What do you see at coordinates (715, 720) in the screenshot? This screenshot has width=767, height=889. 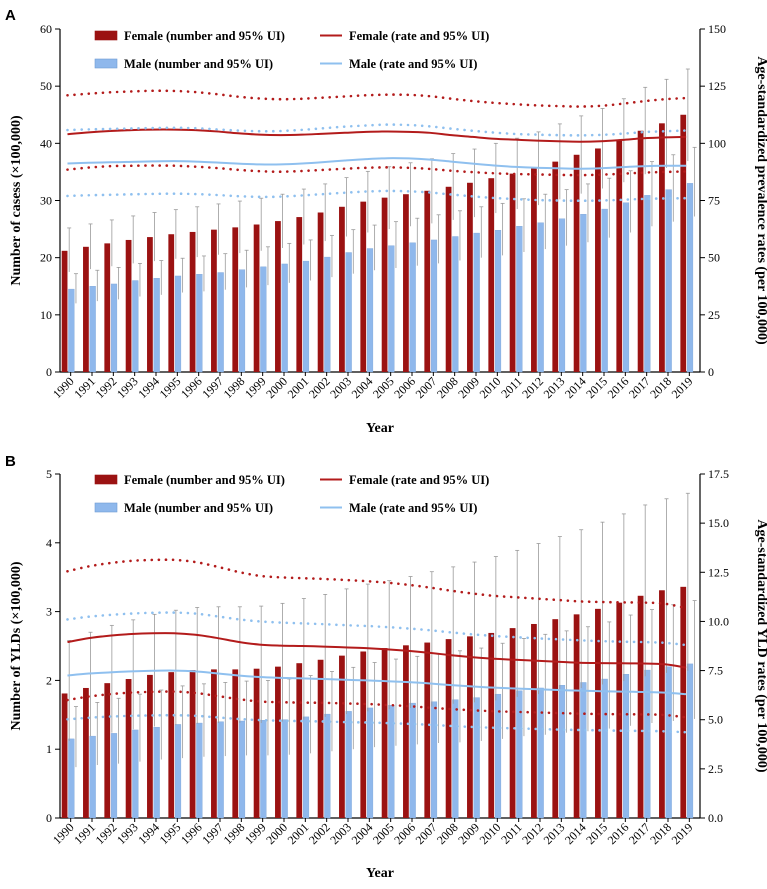 I see `right-tick-label: 5.0` at bounding box center [715, 720].